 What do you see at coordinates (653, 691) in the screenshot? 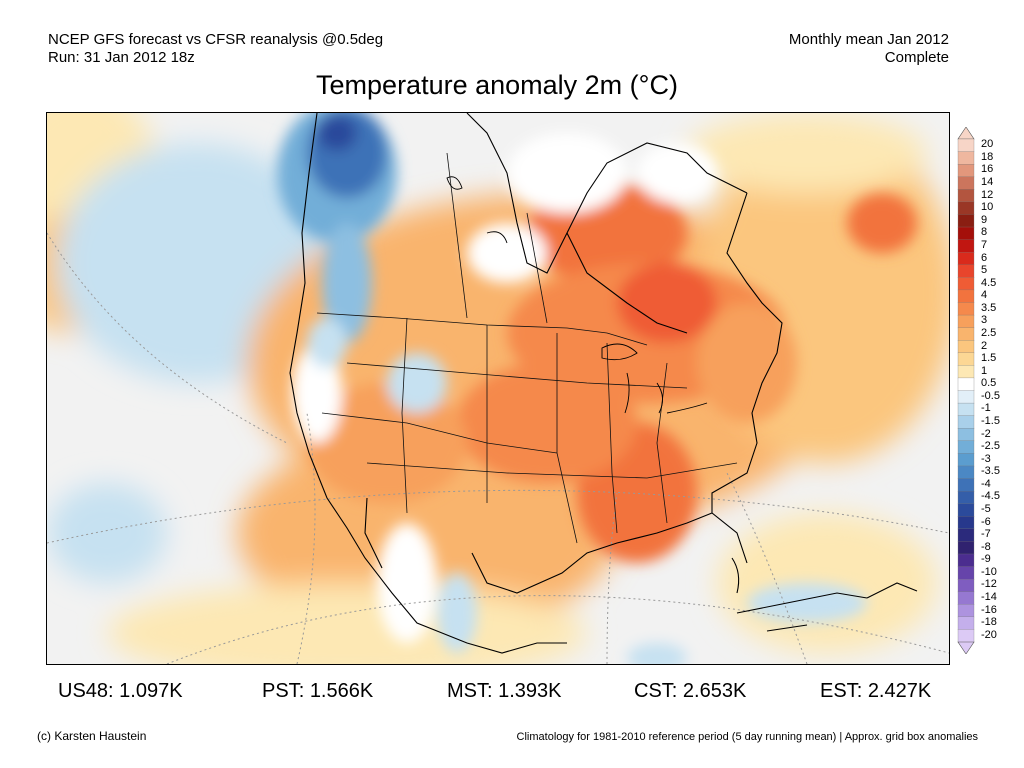
I see `stat-region: CST` at bounding box center [653, 691].